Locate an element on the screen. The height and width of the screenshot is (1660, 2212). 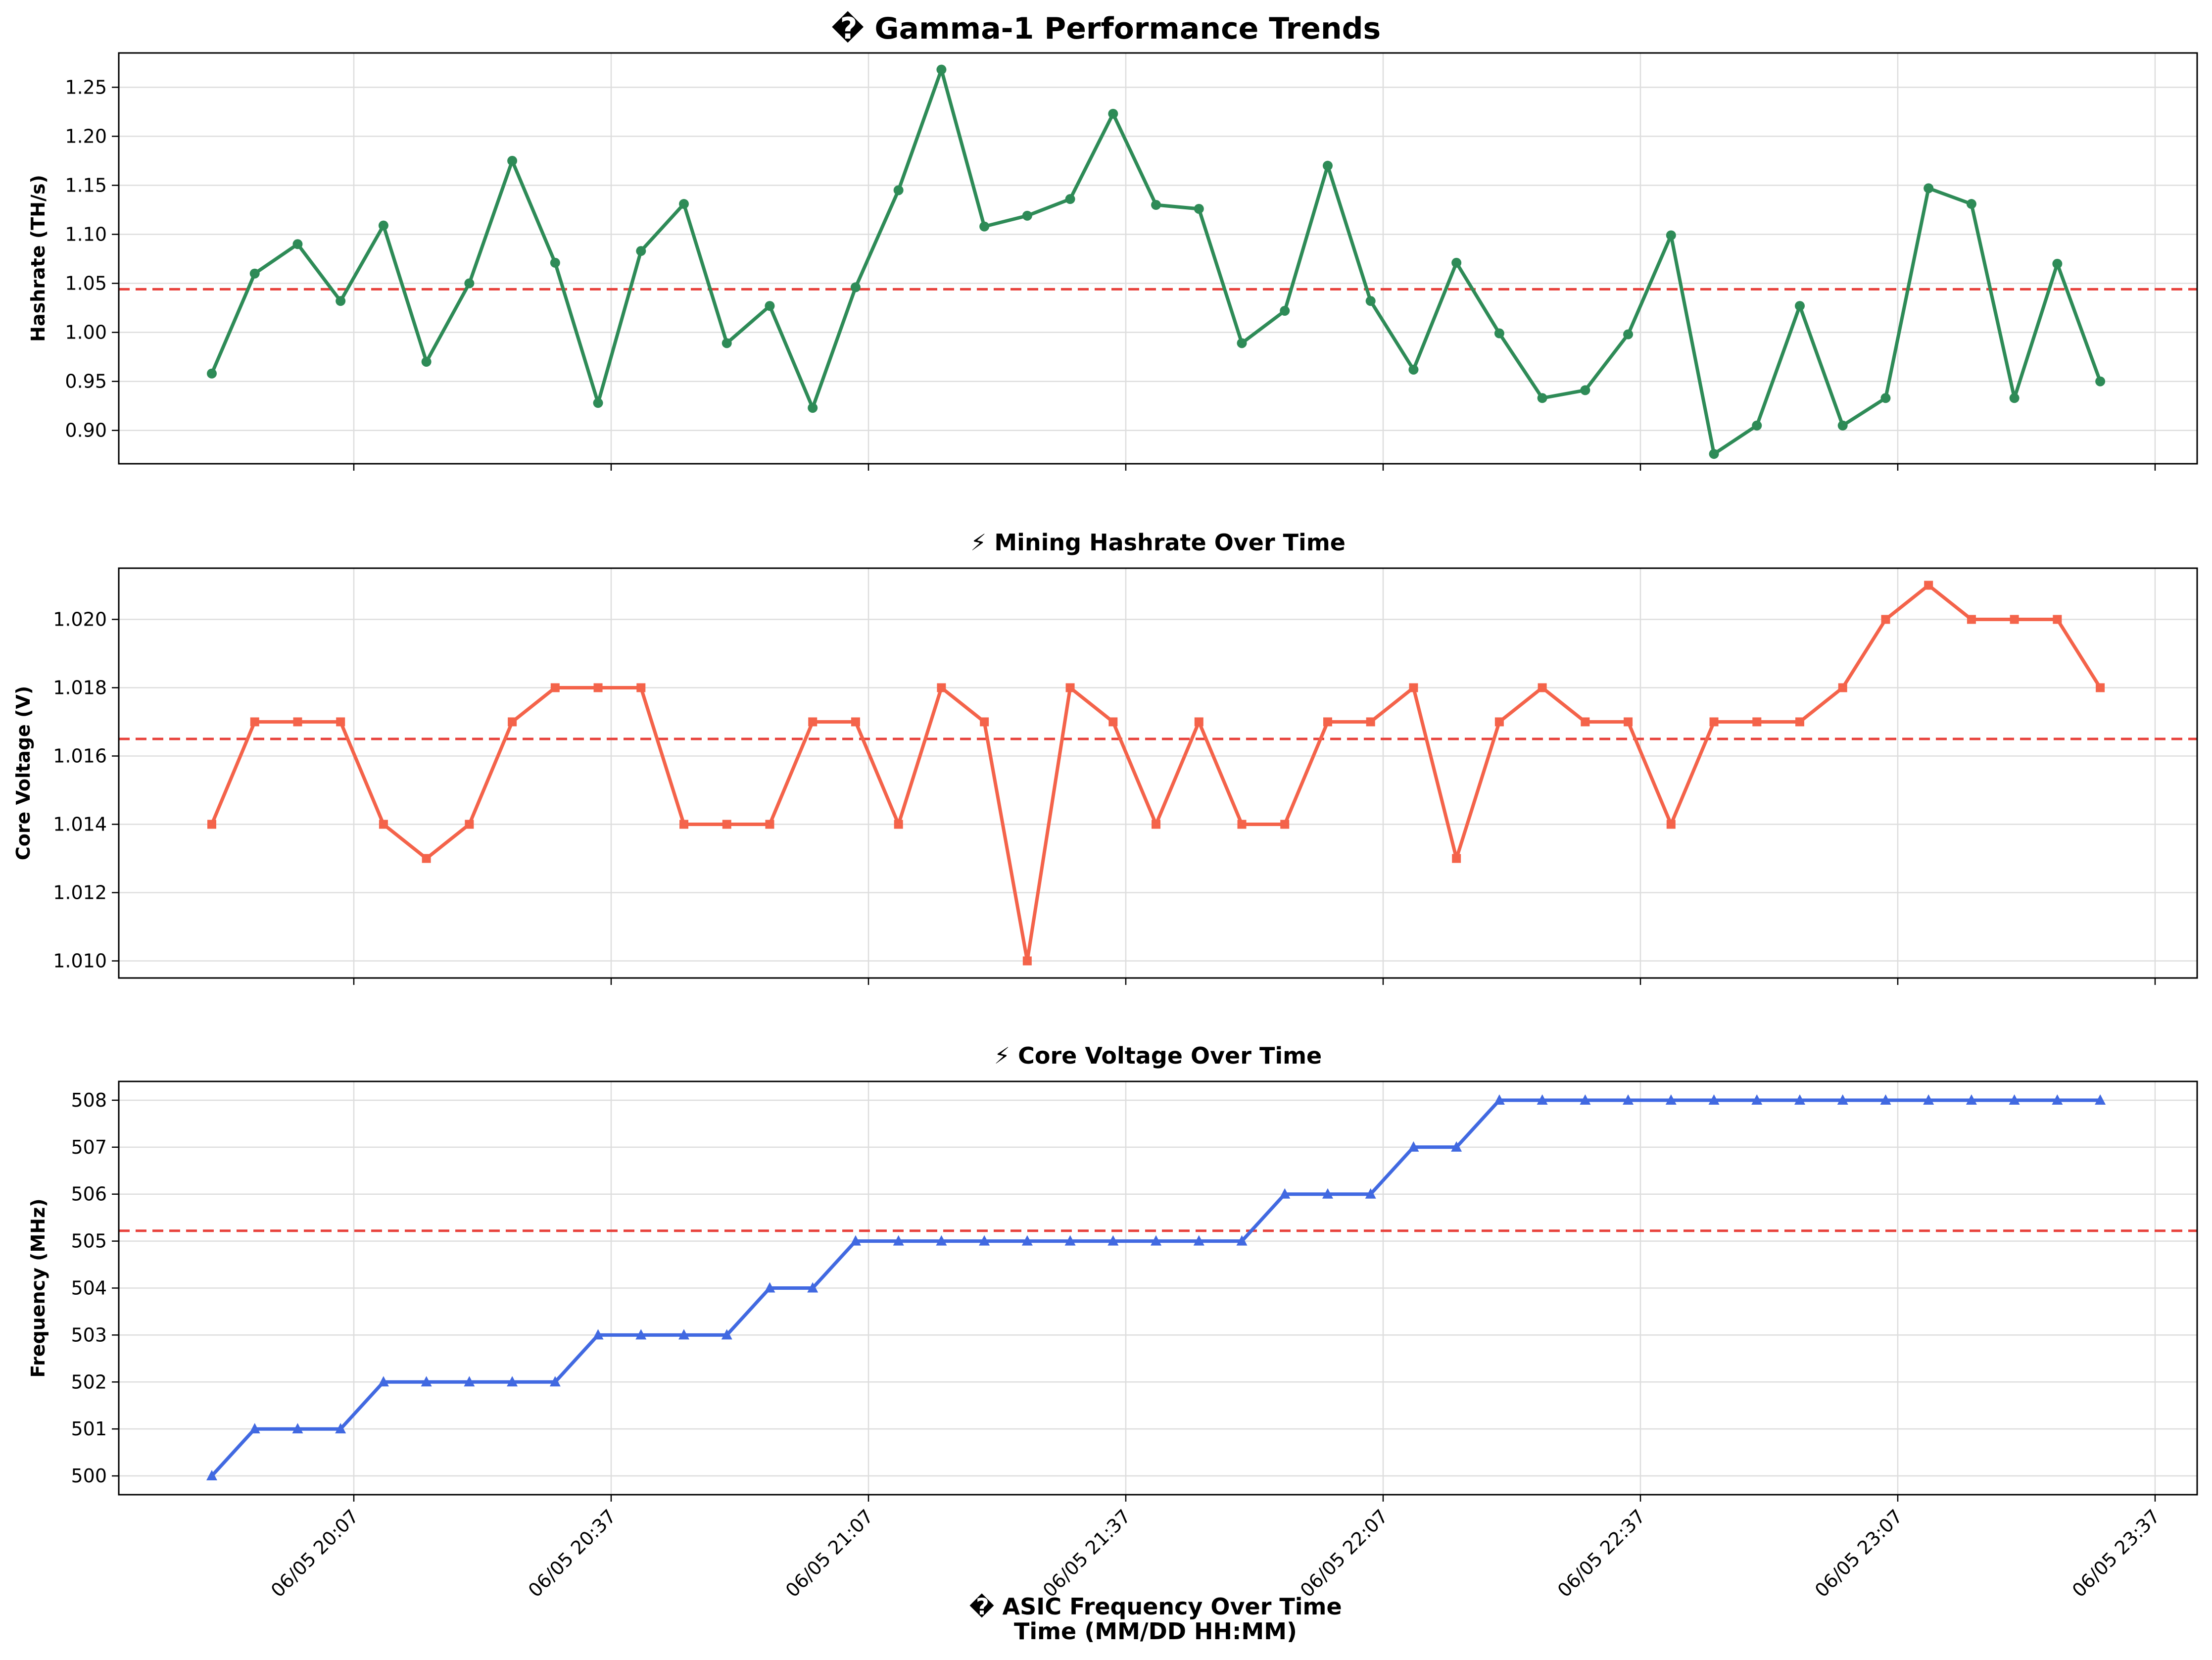
x-tick-label: 06/05 23:07 is located at coordinates (1859, 1553).